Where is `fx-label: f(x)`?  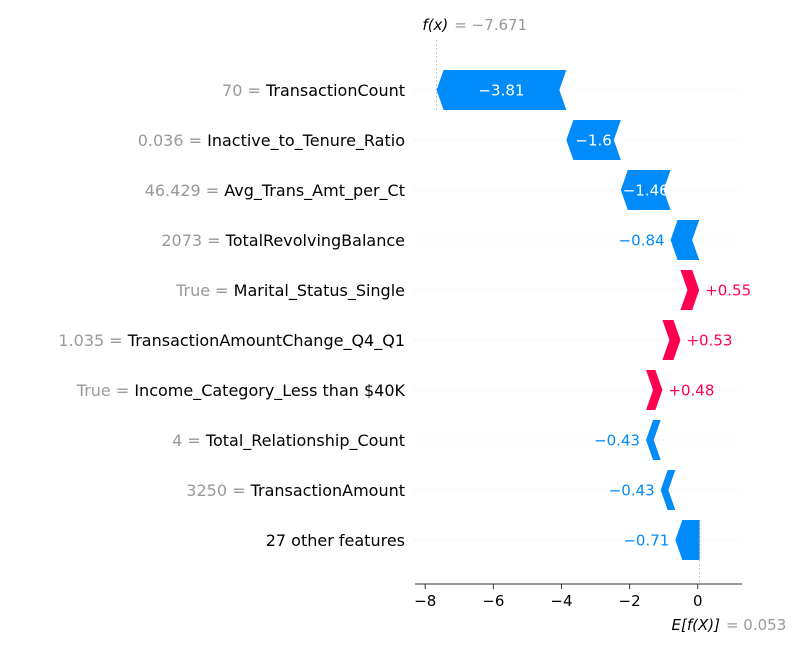 fx-label: f(x) is located at coordinates (435, 25).